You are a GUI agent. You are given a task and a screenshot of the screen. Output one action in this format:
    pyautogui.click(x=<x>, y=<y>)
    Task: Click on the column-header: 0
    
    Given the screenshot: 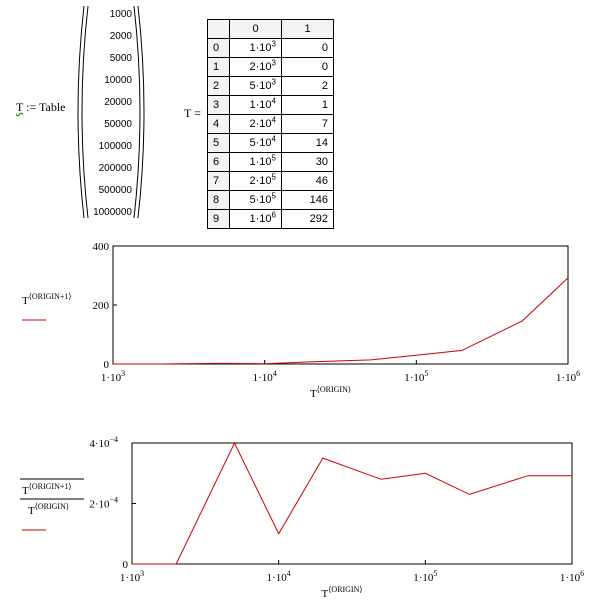 What is the action you would take?
    pyautogui.click(x=255, y=29)
    